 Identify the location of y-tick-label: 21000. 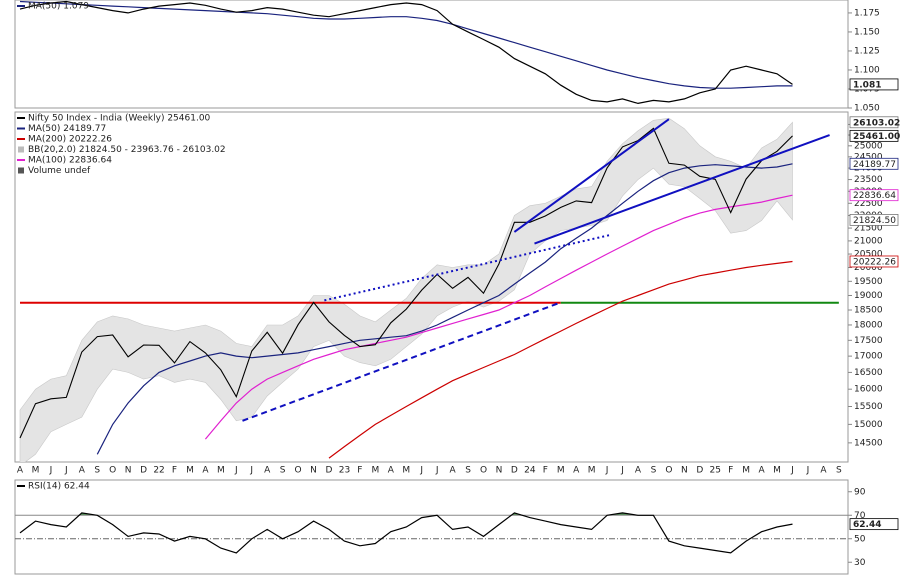
(868, 241).